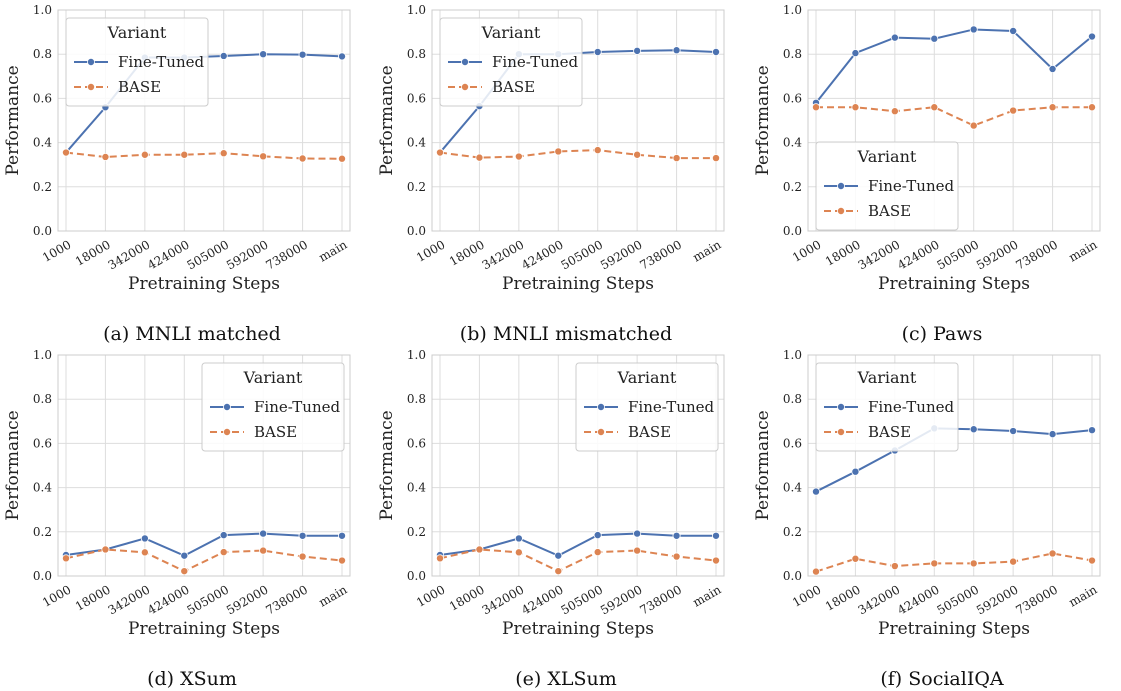  I want to click on panel-caption: (b) MNLI mismatched, so click(566, 334).